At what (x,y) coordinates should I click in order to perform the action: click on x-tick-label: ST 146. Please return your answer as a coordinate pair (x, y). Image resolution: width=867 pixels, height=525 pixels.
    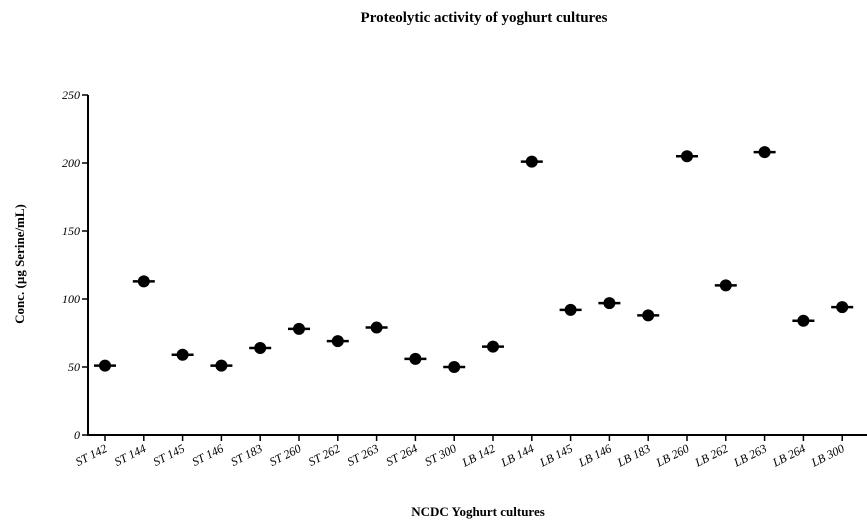
    Looking at the image, I should click on (208, 455).